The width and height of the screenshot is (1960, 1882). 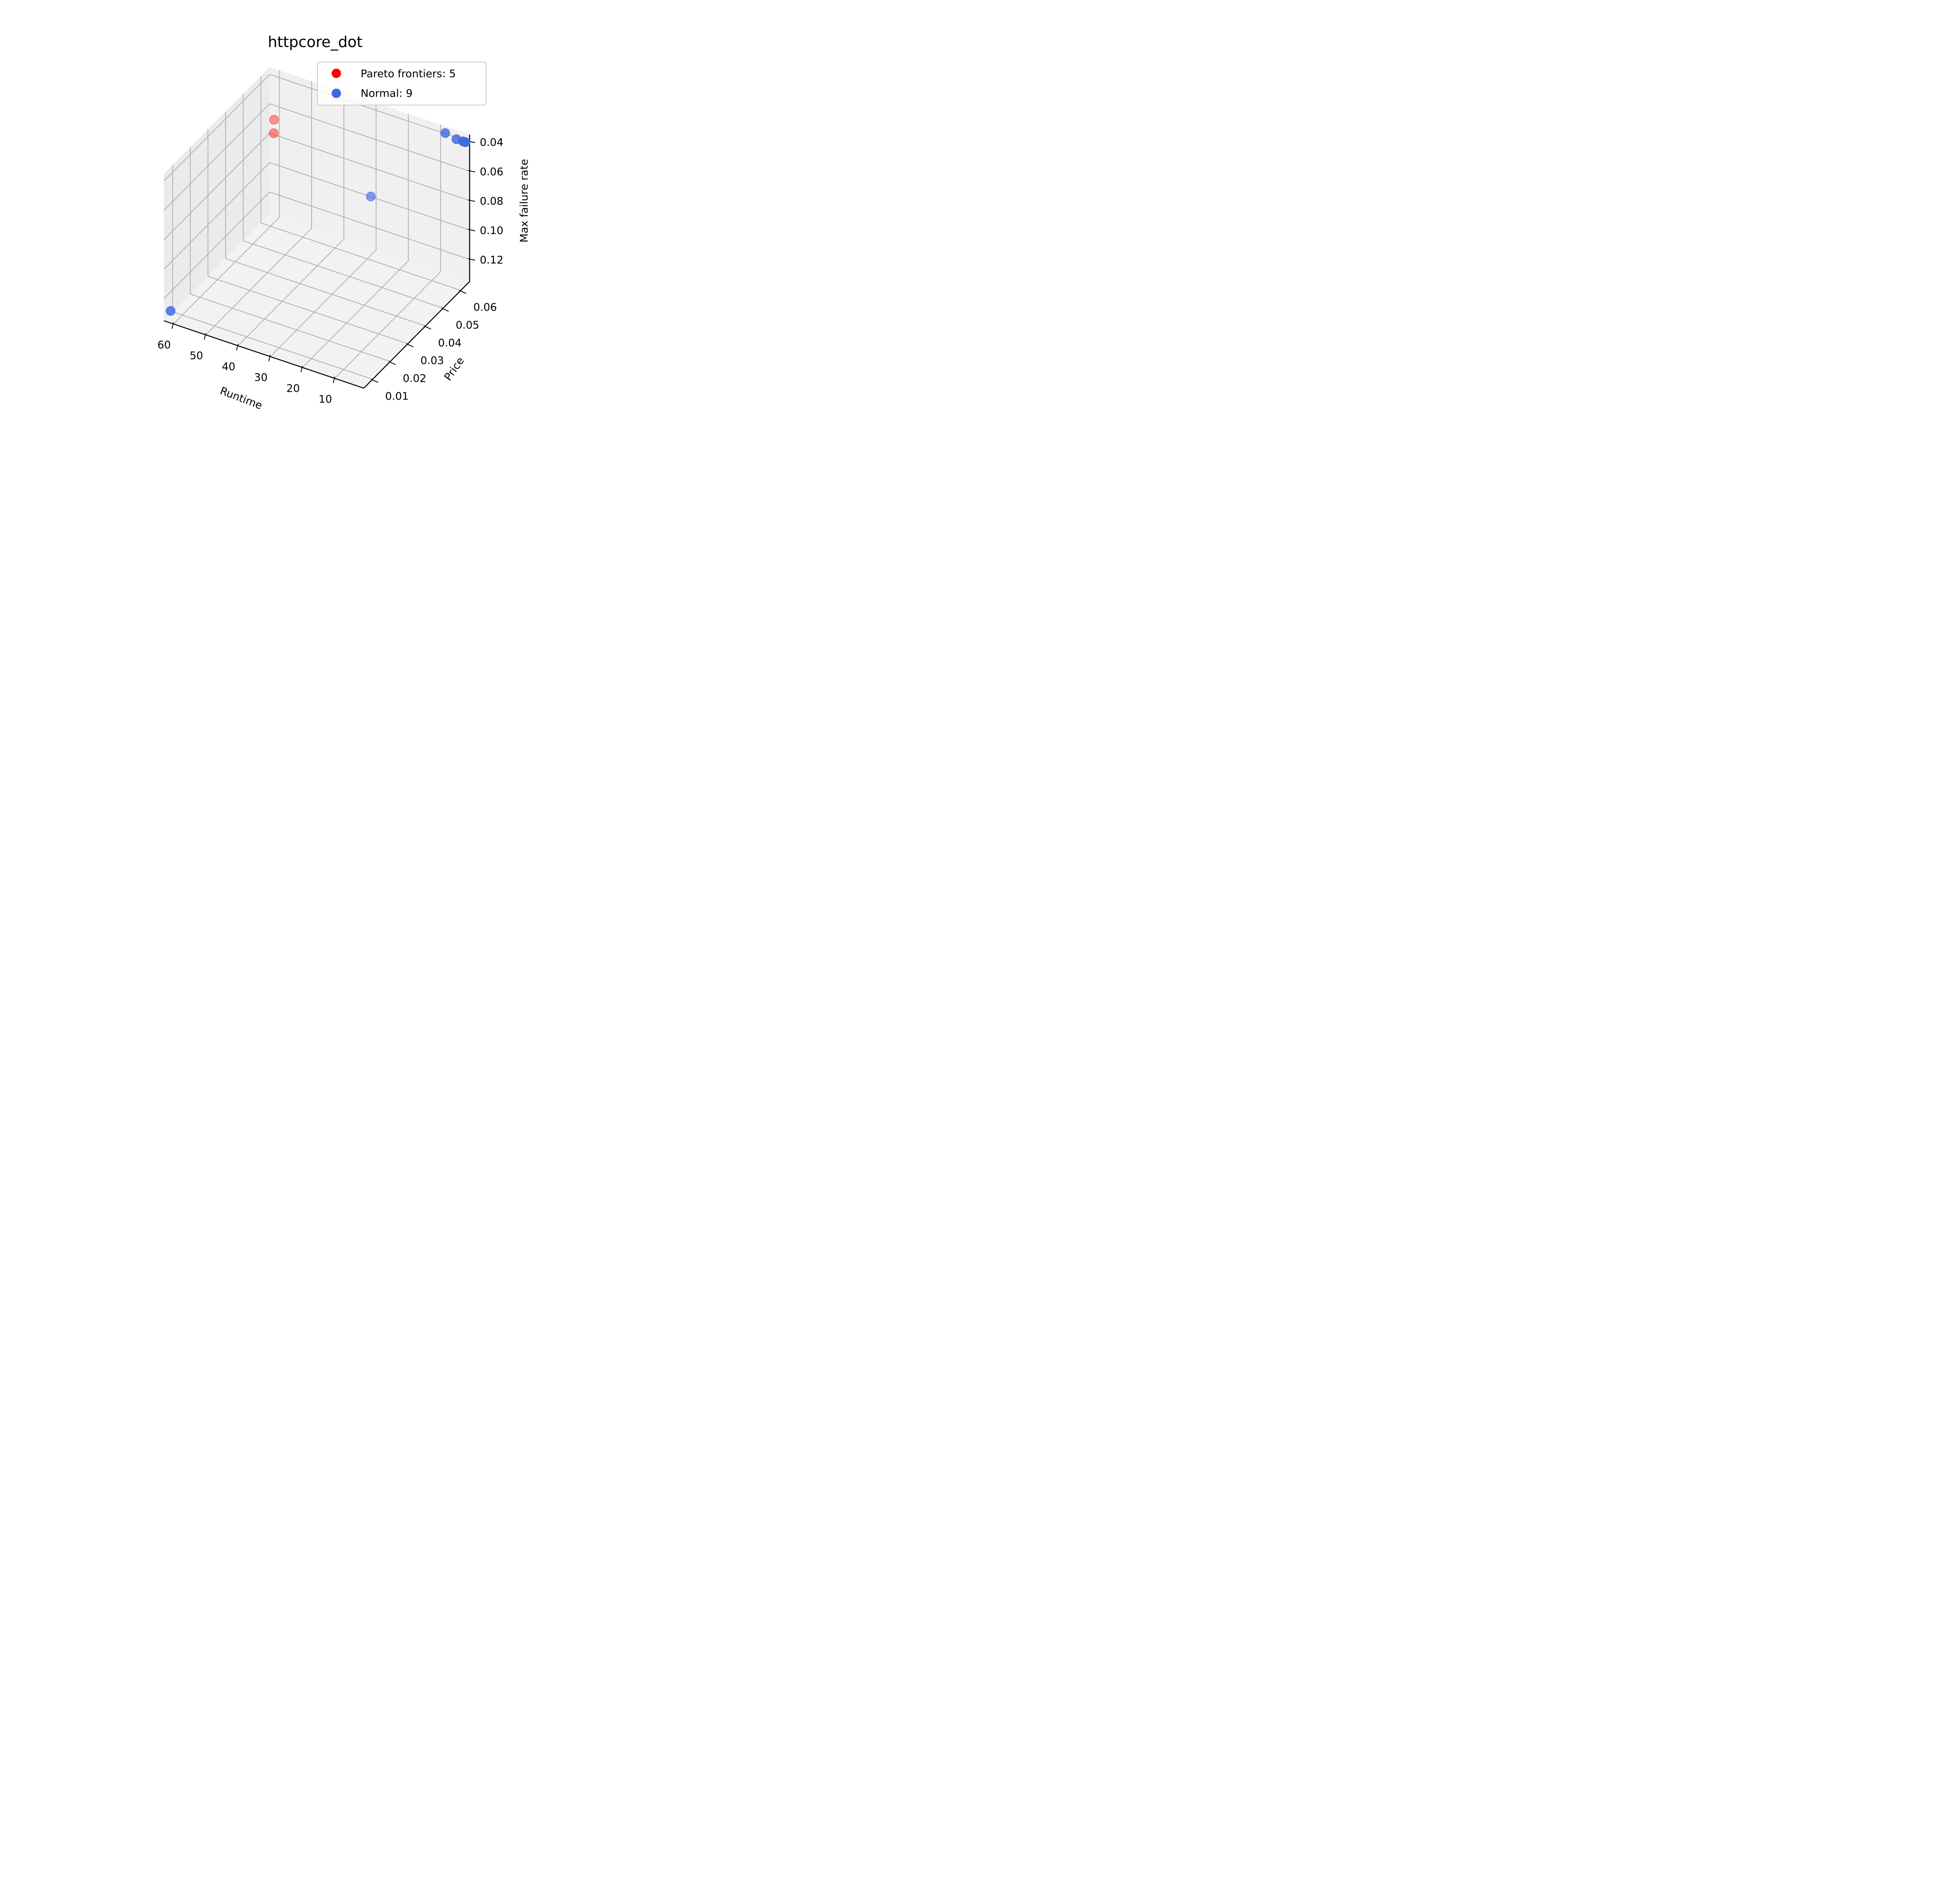 I want to click on z-axis-label: Max failure rate, so click(x=524, y=200).